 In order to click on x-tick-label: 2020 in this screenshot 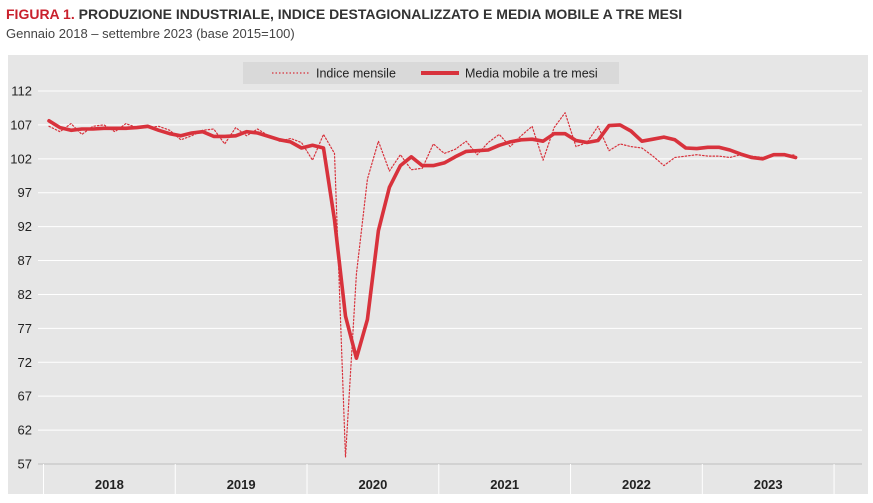, I will do `click(372, 484)`.